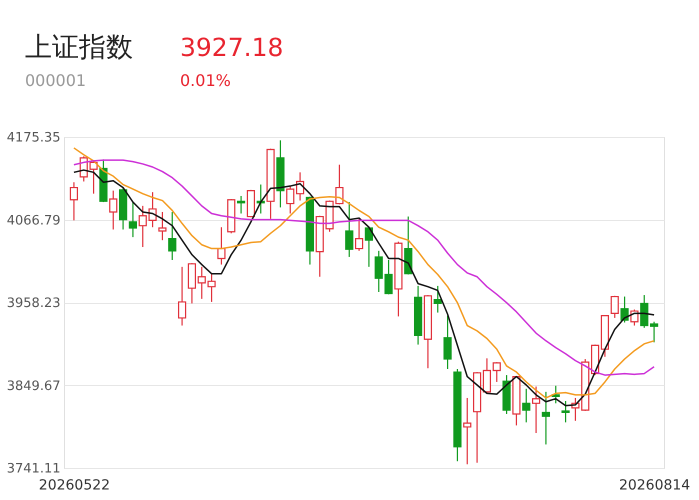 This screenshot has height=500, width=699. I want to click on y-tick-label: 3741.11, so click(33, 469).